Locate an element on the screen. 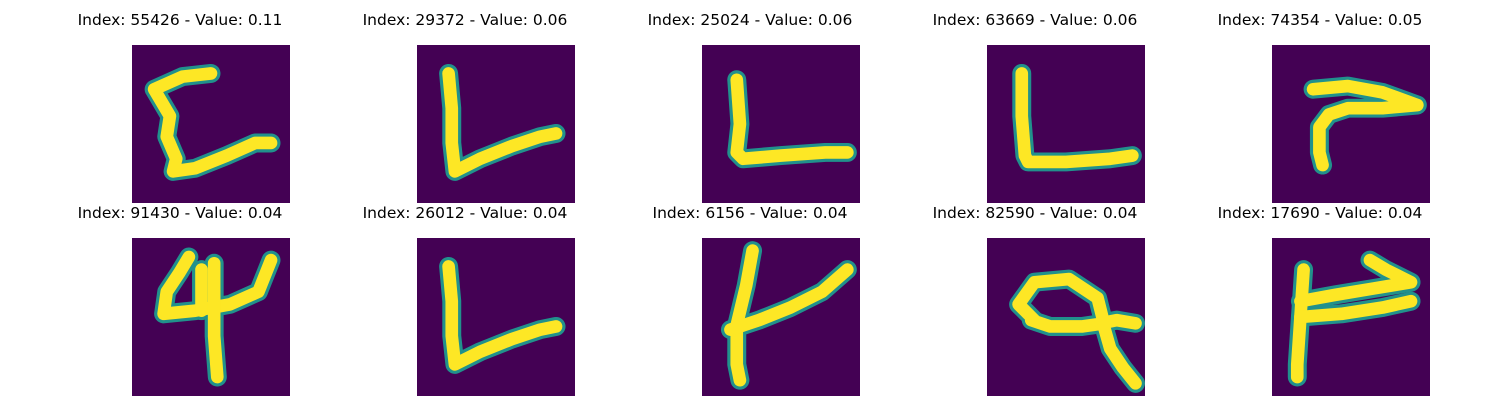 The image size is (1500, 400). grid-panel: Index: 25024 - Value: 0.06 is located at coordinates (750, 106).